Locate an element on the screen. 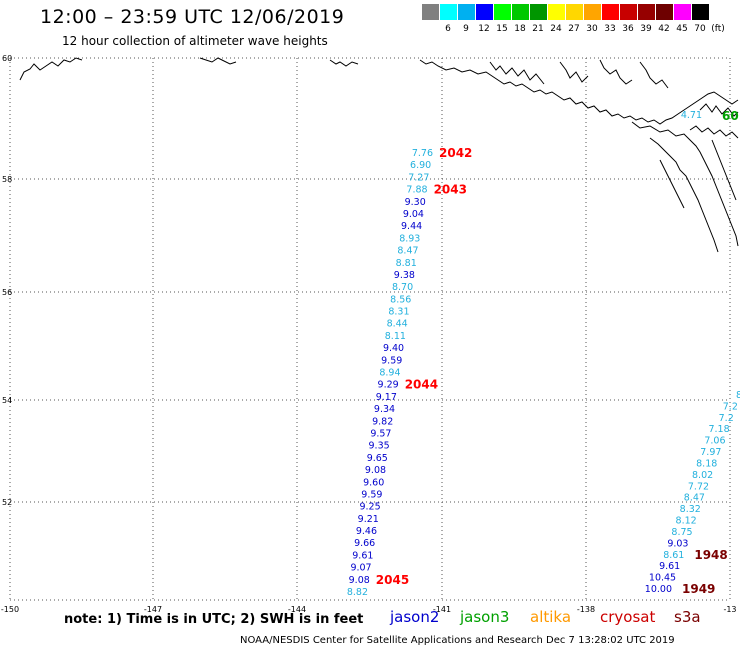  swh-value: 8.70 is located at coordinates (402, 287).